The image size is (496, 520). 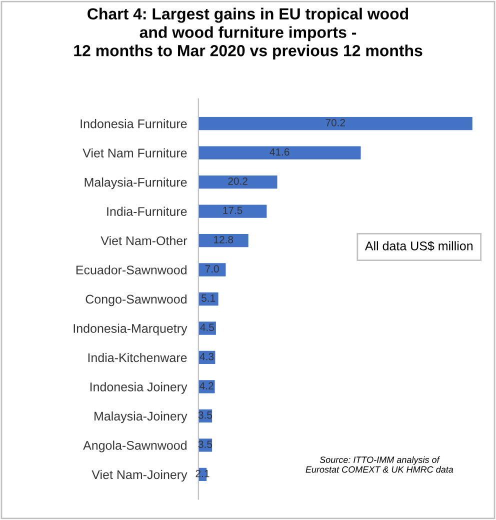 I want to click on y-tick-label: Indonesia Joinery, so click(x=139, y=388).